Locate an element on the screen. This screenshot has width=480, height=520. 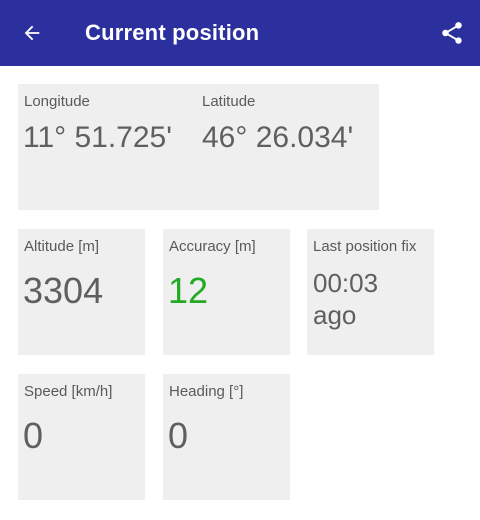
page-title: Current position is located at coordinates (172, 32).